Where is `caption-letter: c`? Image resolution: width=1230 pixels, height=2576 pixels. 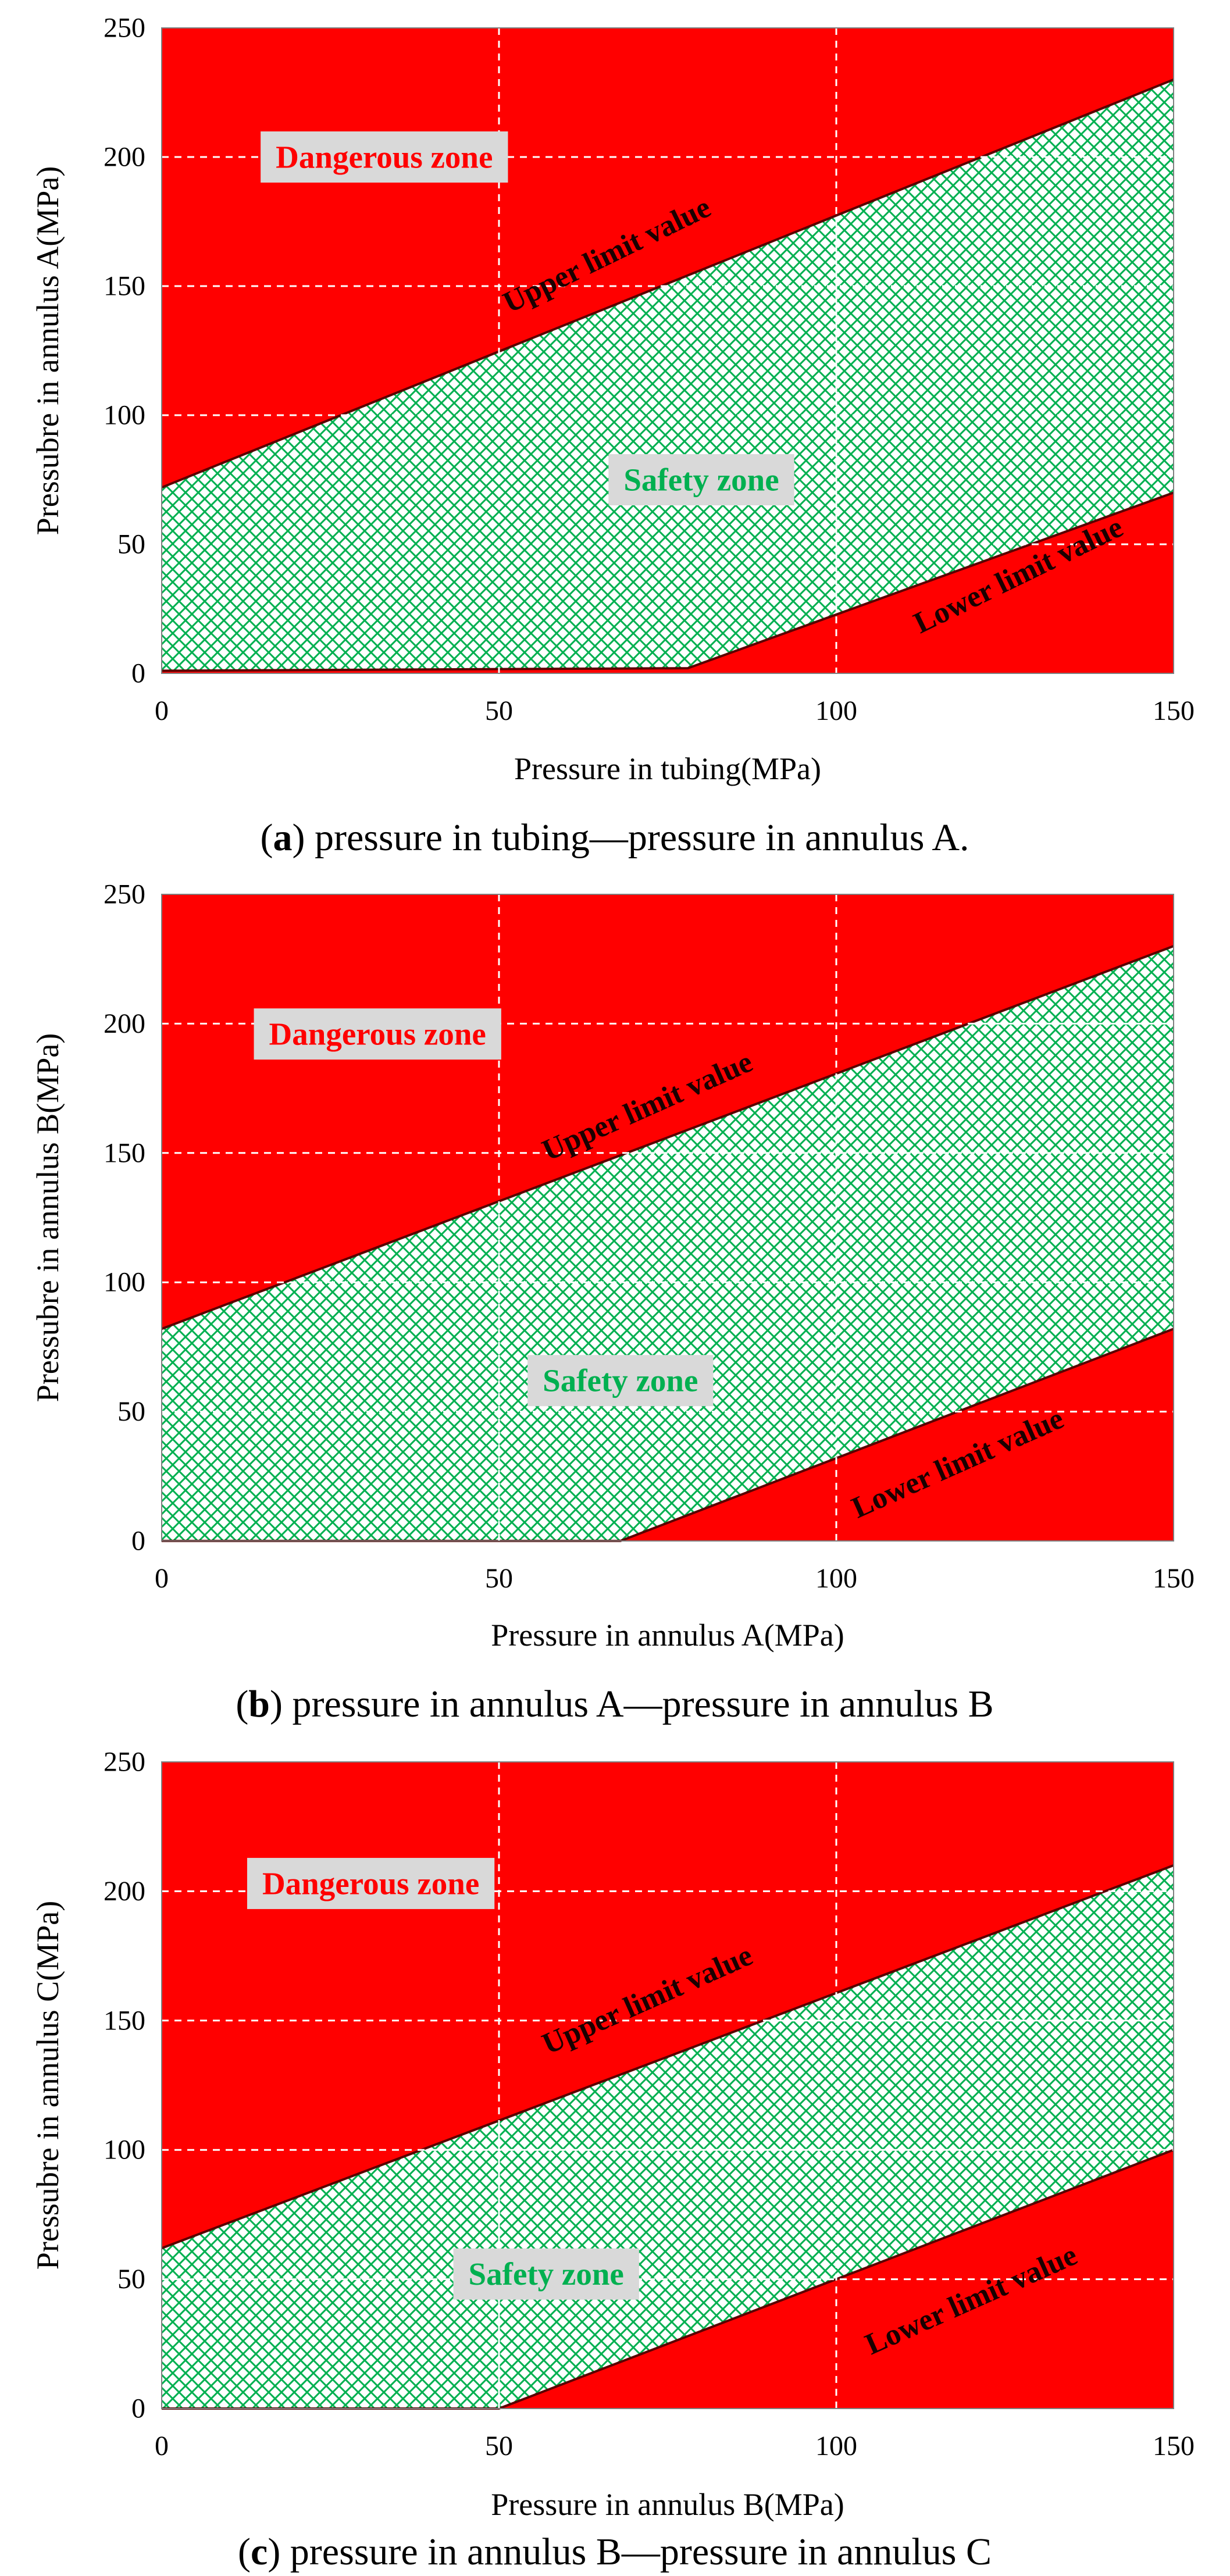
caption-letter: c is located at coordinates (259, 2552).